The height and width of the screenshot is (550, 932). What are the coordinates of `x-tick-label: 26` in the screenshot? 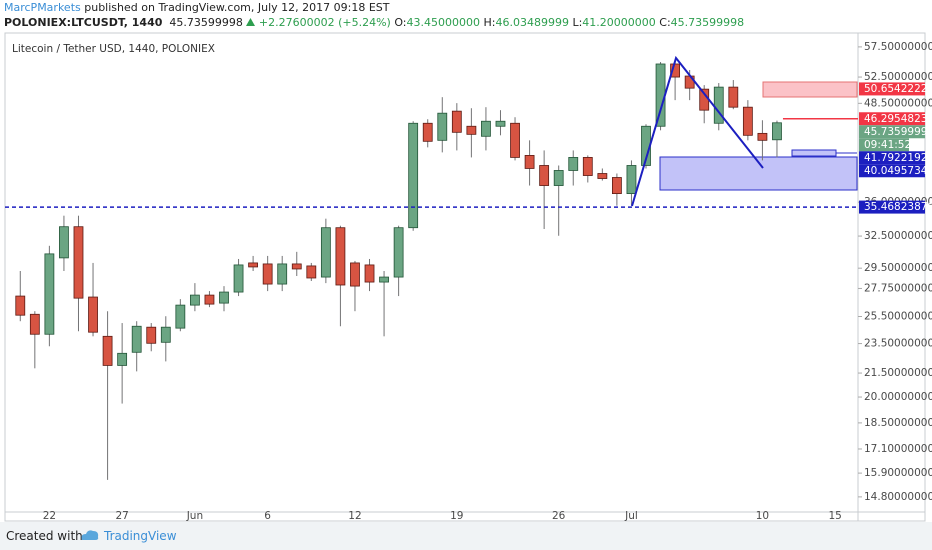 It's located at (559, 516).